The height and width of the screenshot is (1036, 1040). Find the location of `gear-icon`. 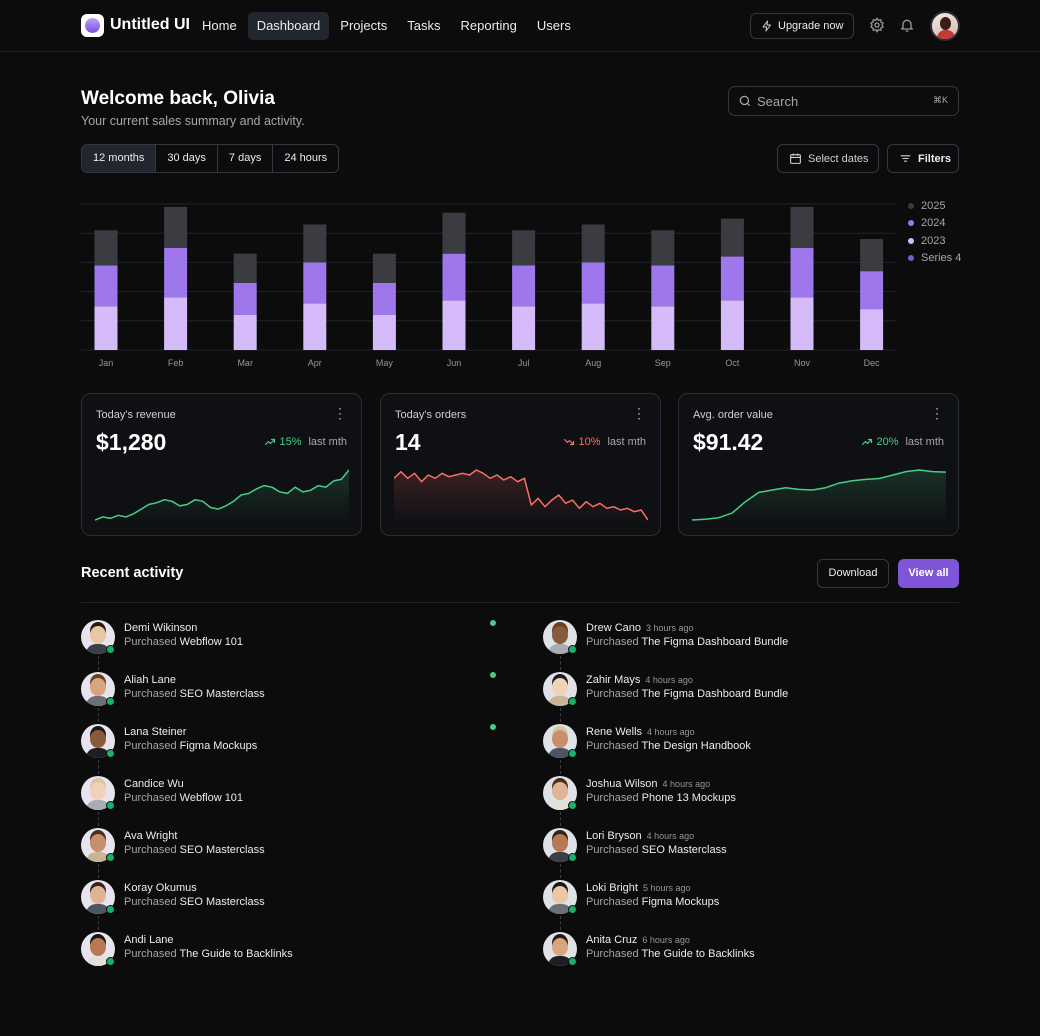

gear-icon is located at coordinates (877, 25).